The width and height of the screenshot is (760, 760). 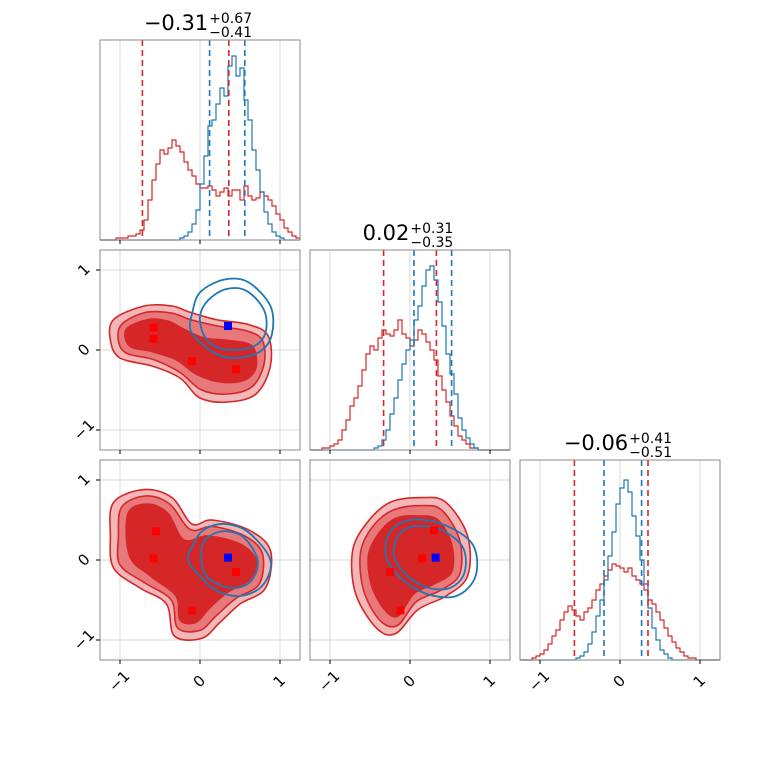 What do you see at coordinates (650, 453) in the screenshot?
I see `hist-title-minus: −0.51` at bounding box center [650, 453].